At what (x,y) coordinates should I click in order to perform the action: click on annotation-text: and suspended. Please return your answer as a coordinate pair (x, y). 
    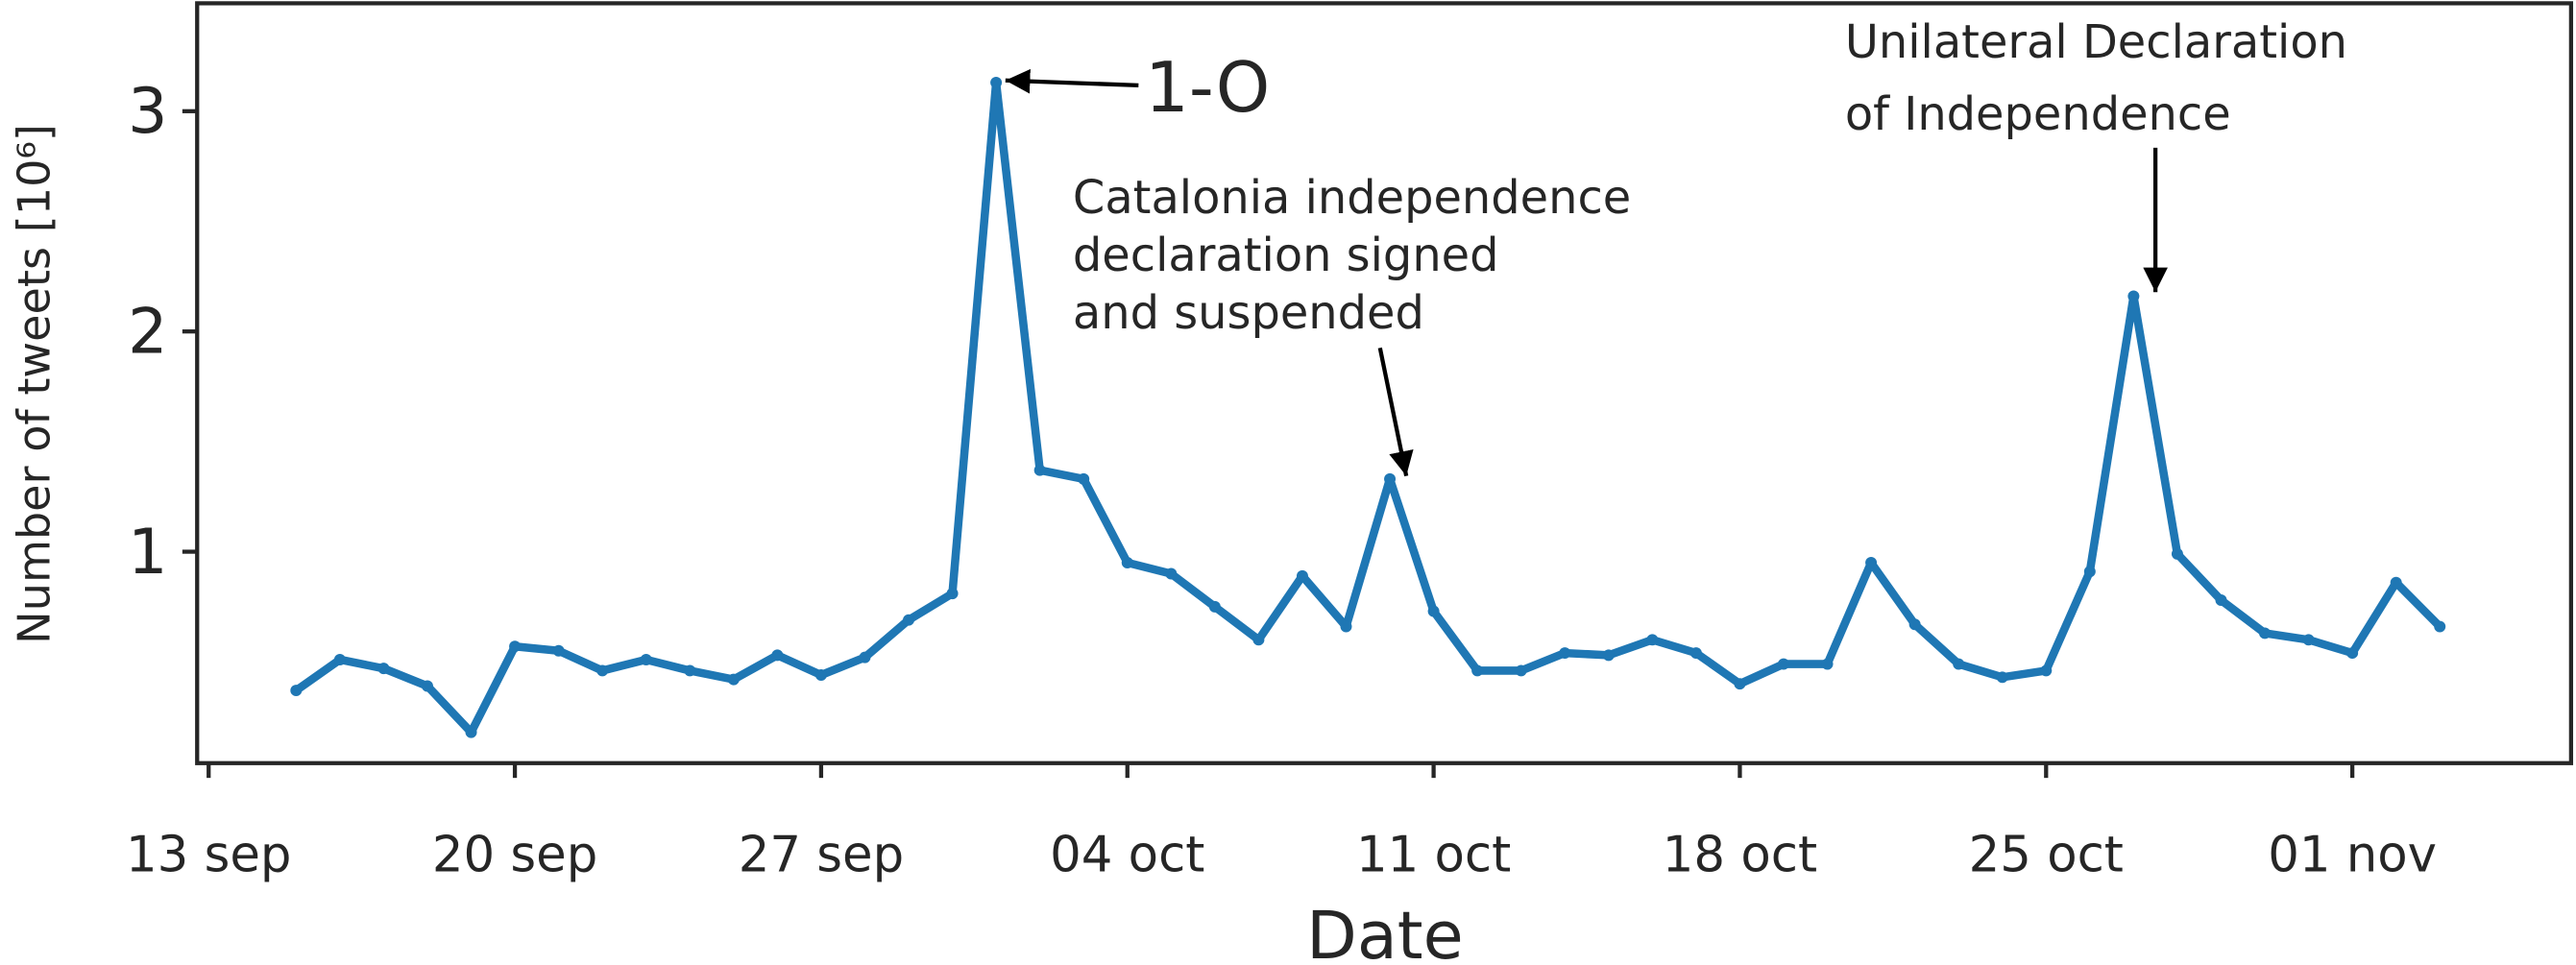
    Looking at the image, I should click on (1248, 313).